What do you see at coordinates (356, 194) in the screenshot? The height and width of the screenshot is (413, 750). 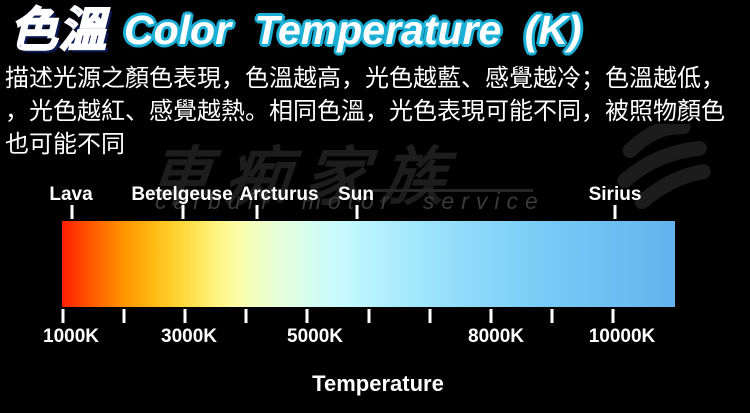 I see `marker-label-sun: Sun` at bounding box center [356, 194].